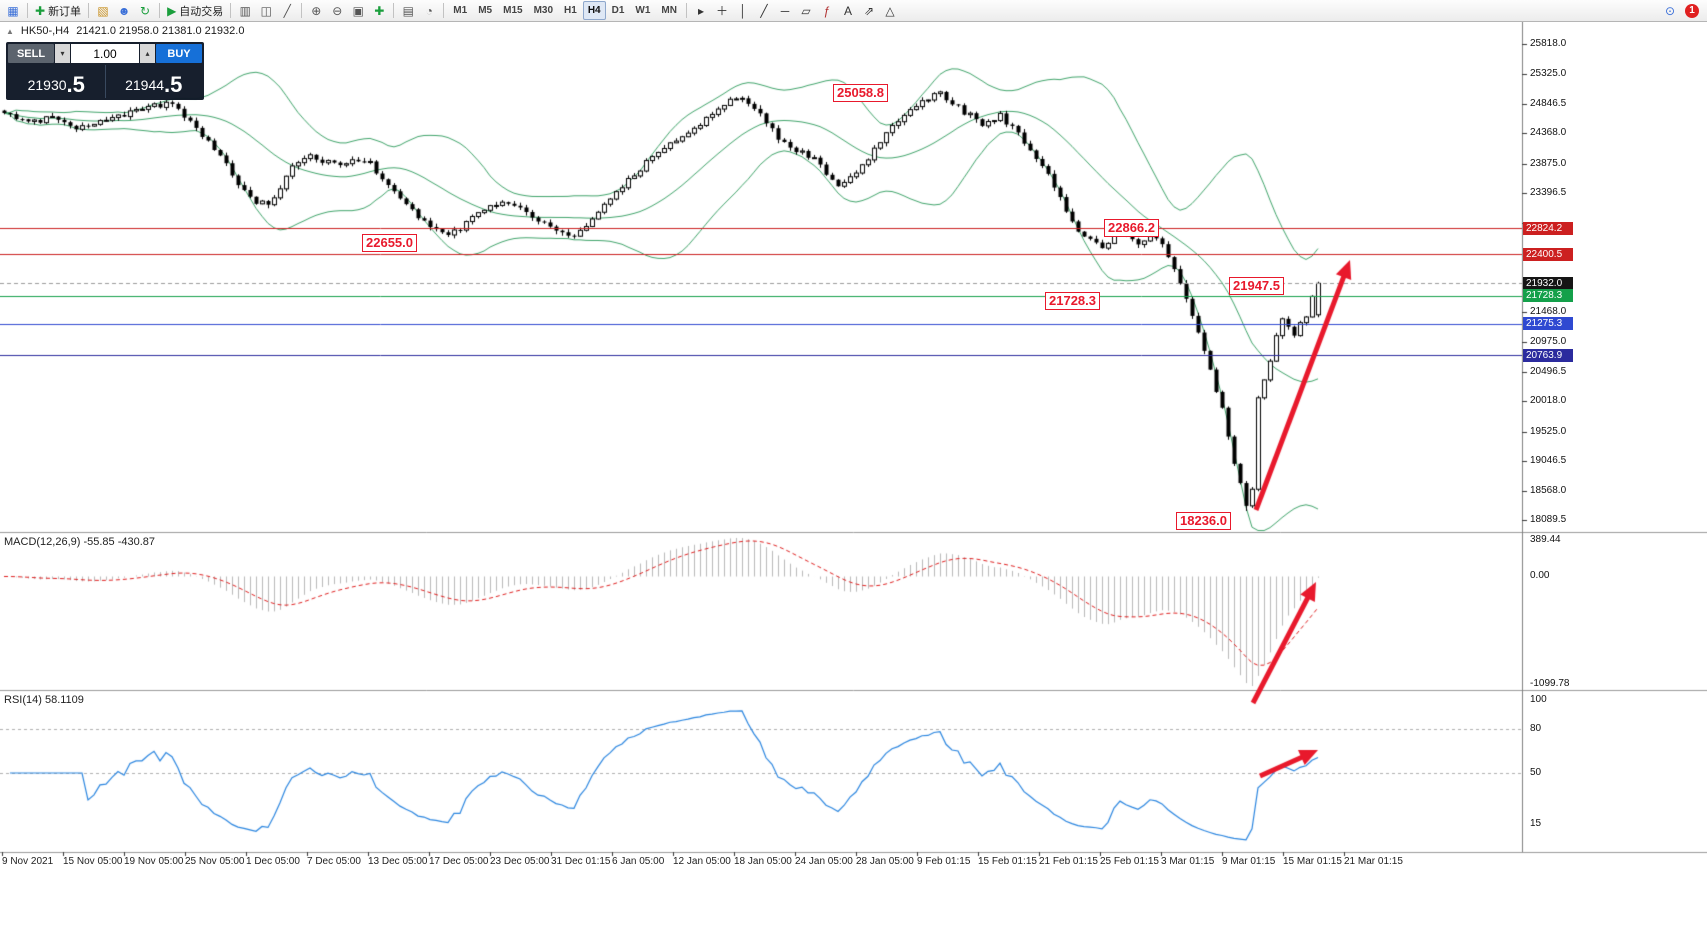 The width and height of the screenshot is (1707, 946). Describe the element at coordinates (65, 11) in the screenshot. I see `new-order-label: 新订单` at that location.